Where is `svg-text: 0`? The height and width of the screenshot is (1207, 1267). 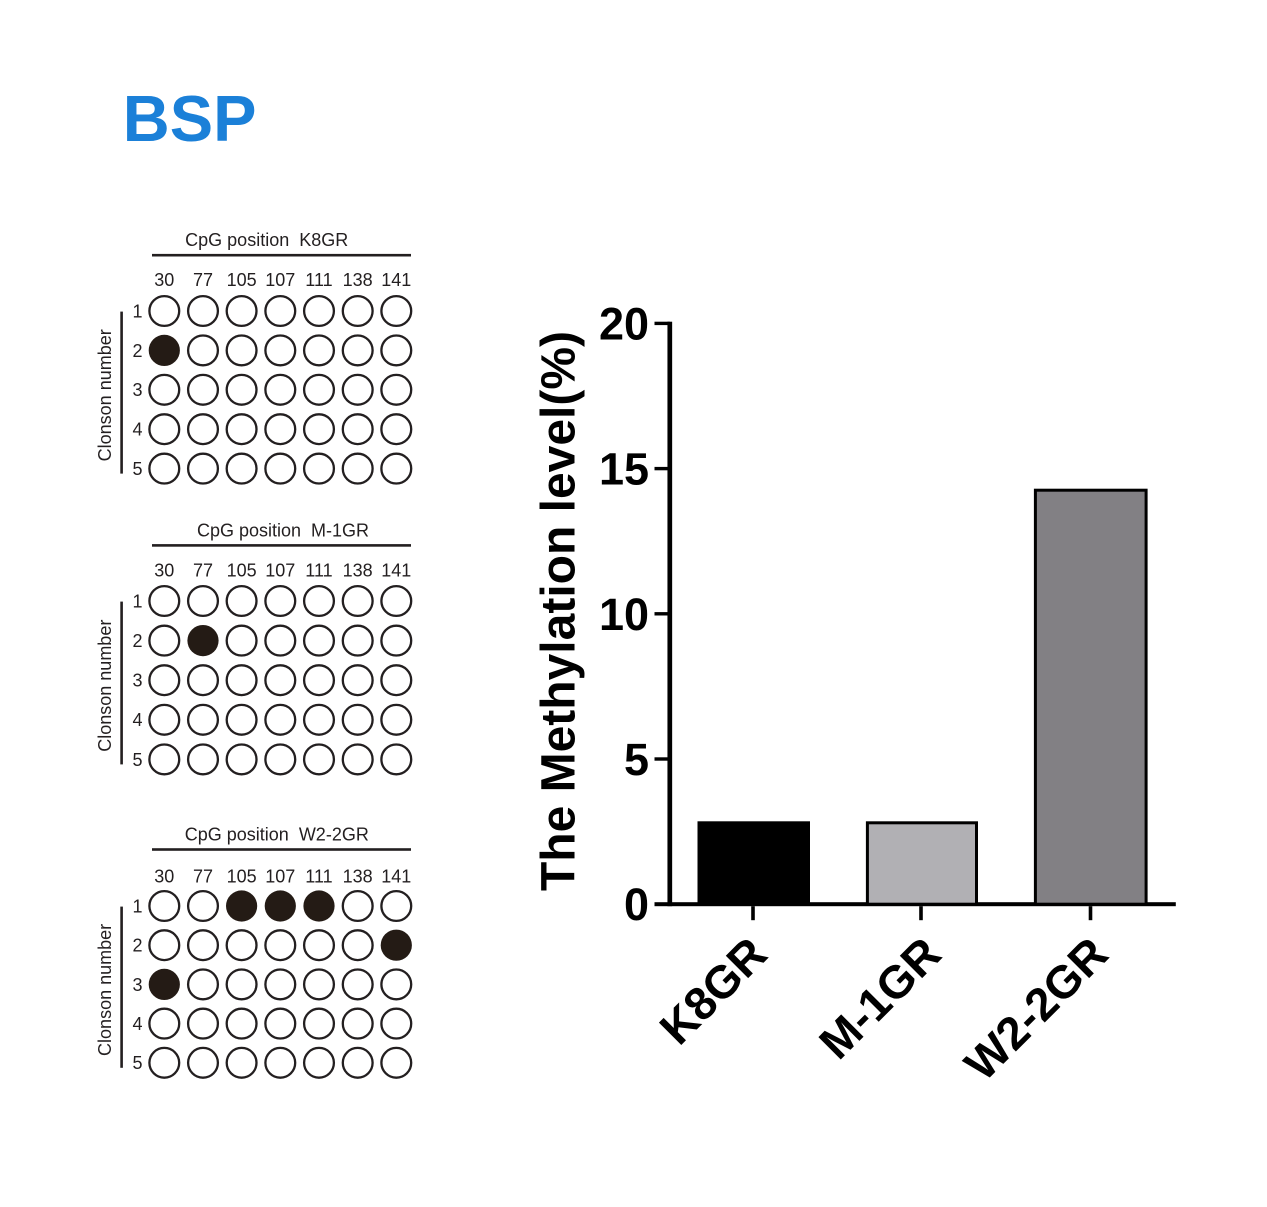 svg-text: 0 is located at coordinates (636, 904).